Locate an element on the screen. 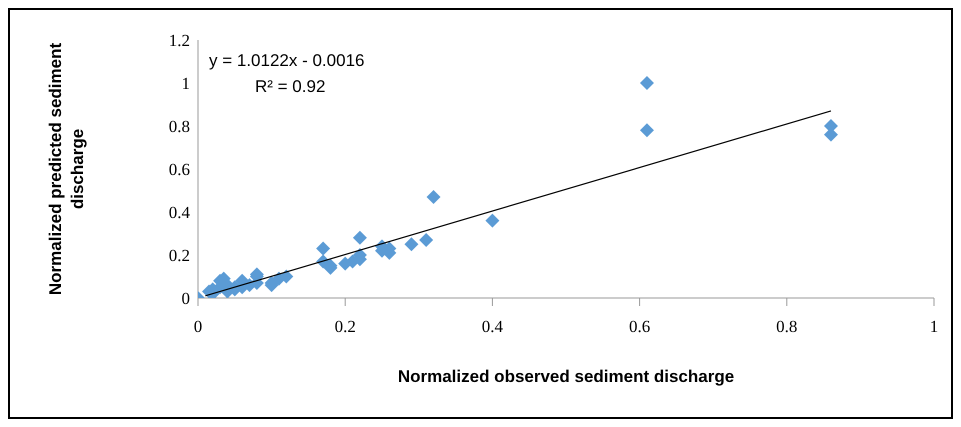 Image resolution: width=961 pixels, height=427 pixels. y-tick-label: 0.2 is located at coordinates (179, 256).